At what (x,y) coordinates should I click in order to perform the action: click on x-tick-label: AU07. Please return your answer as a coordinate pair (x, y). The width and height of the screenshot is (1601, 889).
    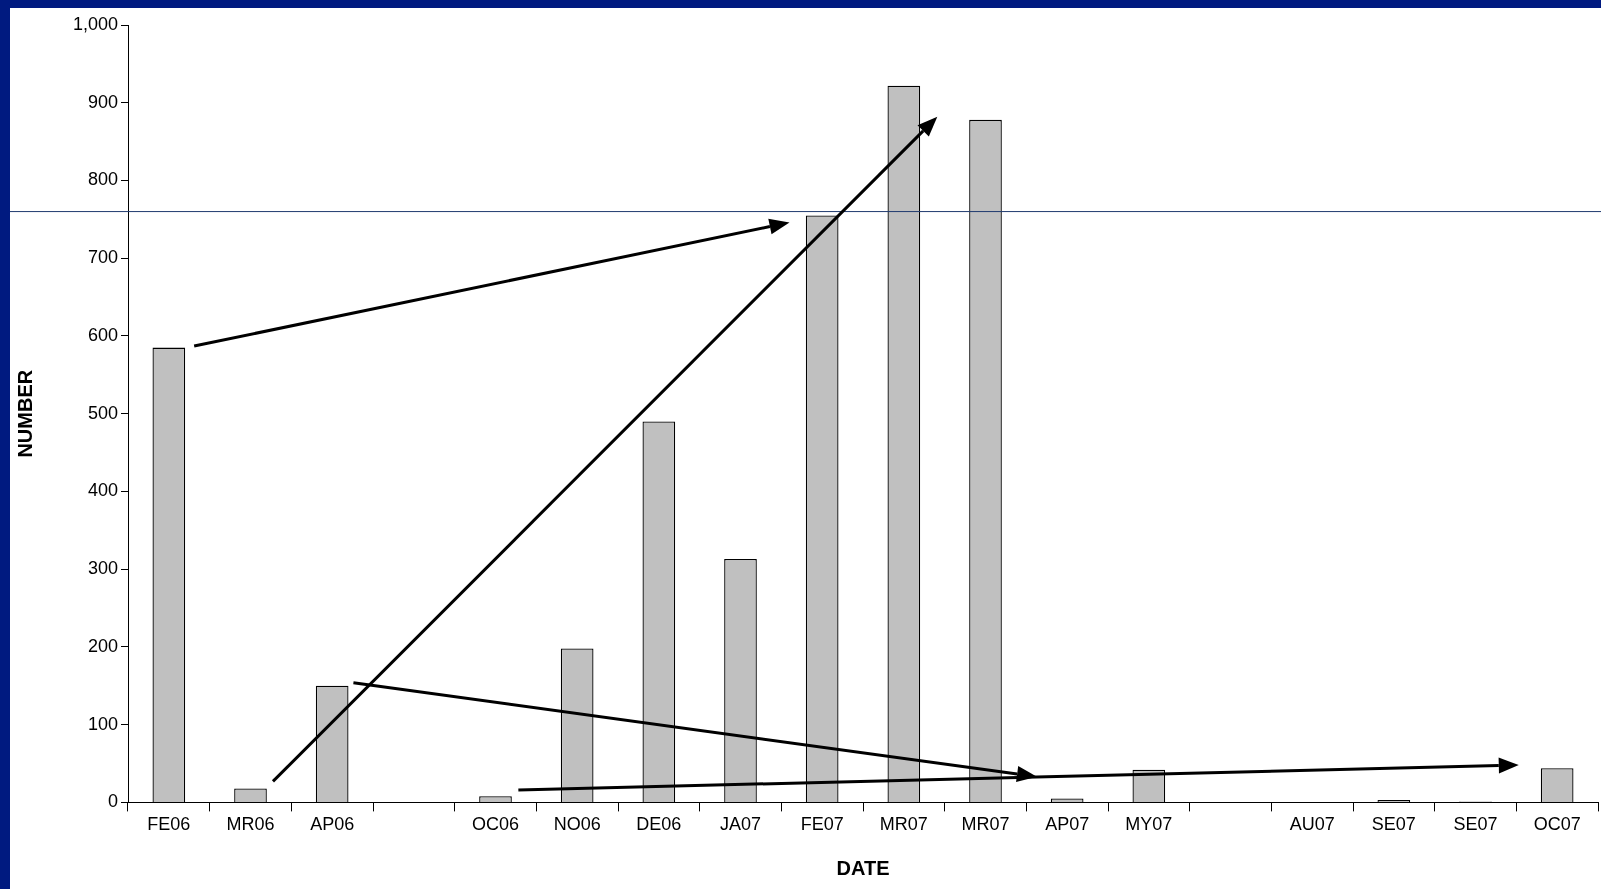
    Looking at the image, I should click on (1312, 824).